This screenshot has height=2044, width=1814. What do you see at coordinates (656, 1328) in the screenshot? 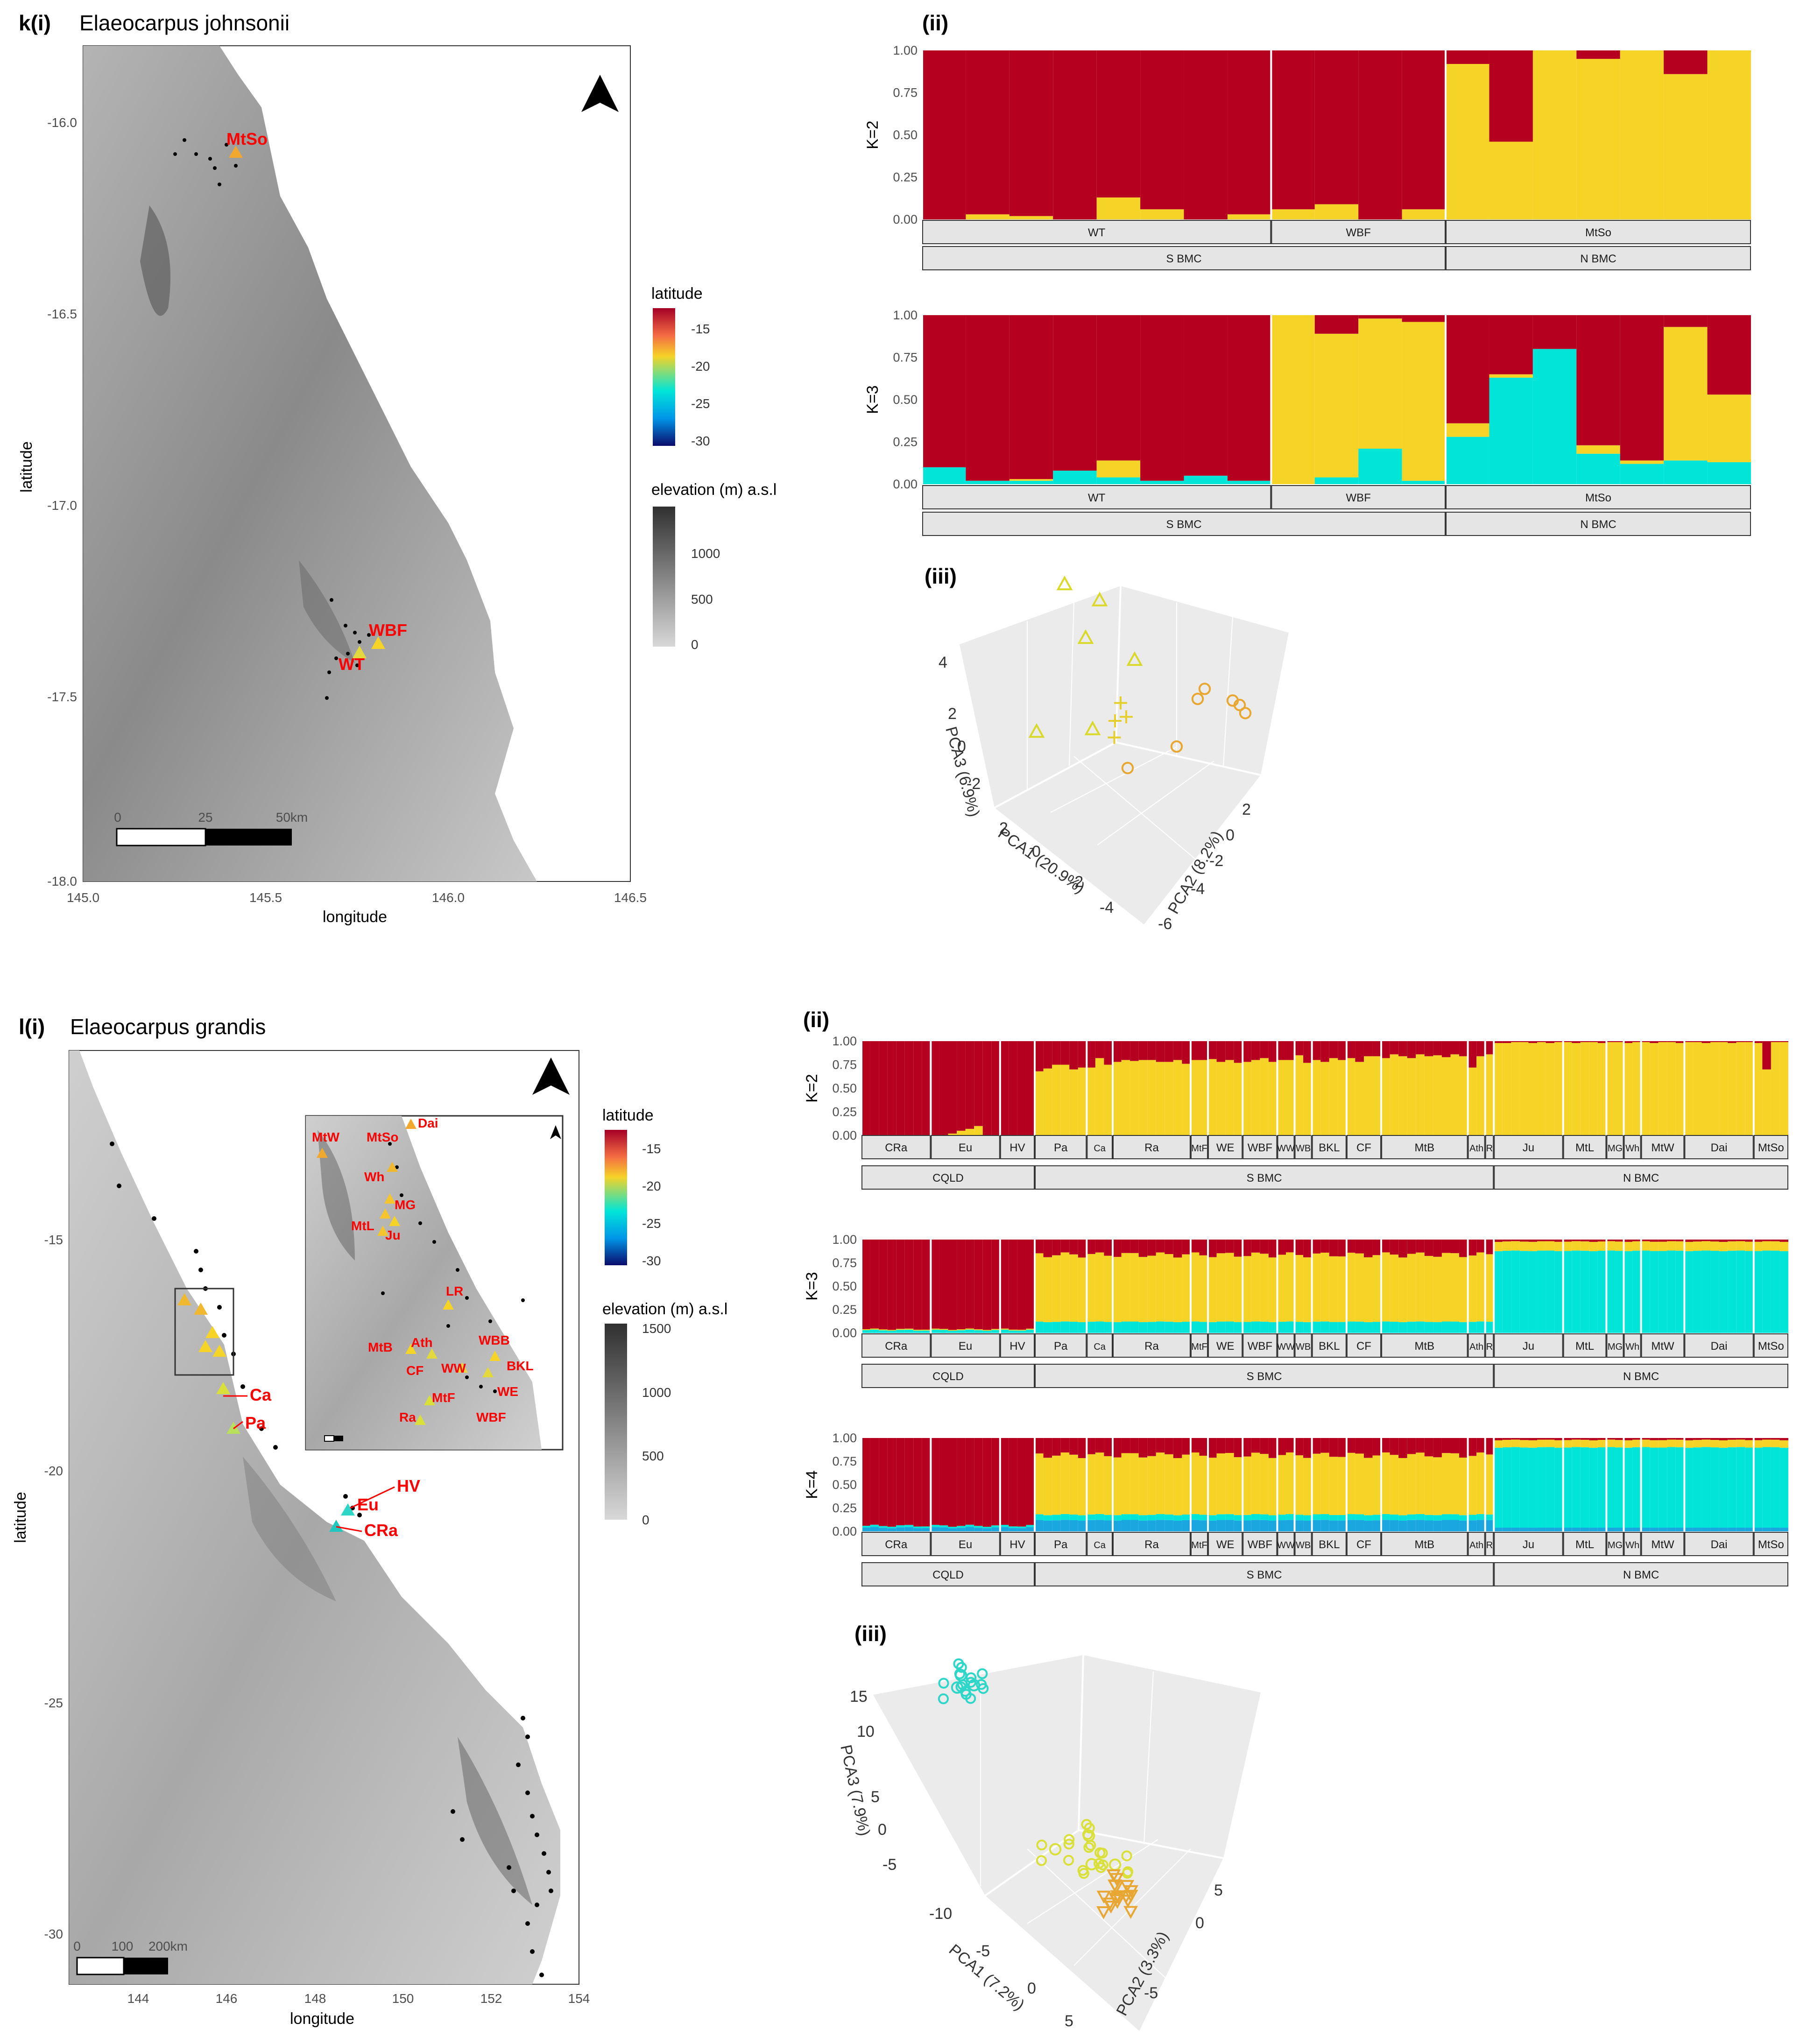
I see `legend-l-elev-tick: 1500` at bounding box center [656, 1328].